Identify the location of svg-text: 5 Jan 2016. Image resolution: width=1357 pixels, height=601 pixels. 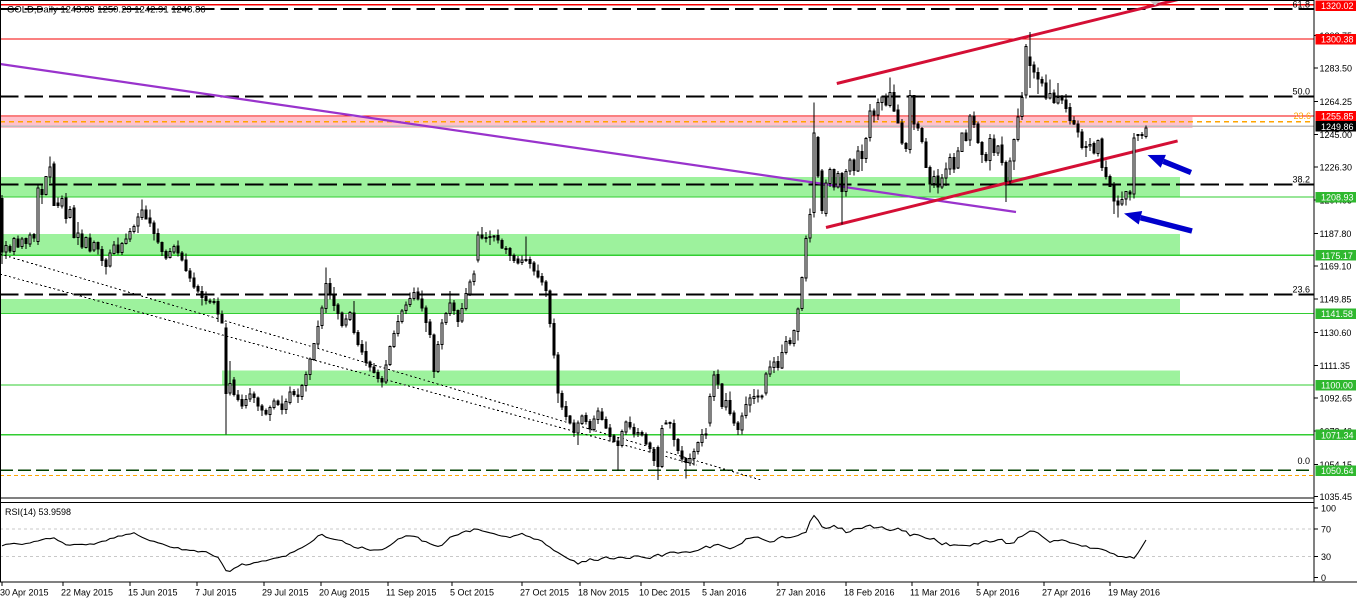
(724, 593).